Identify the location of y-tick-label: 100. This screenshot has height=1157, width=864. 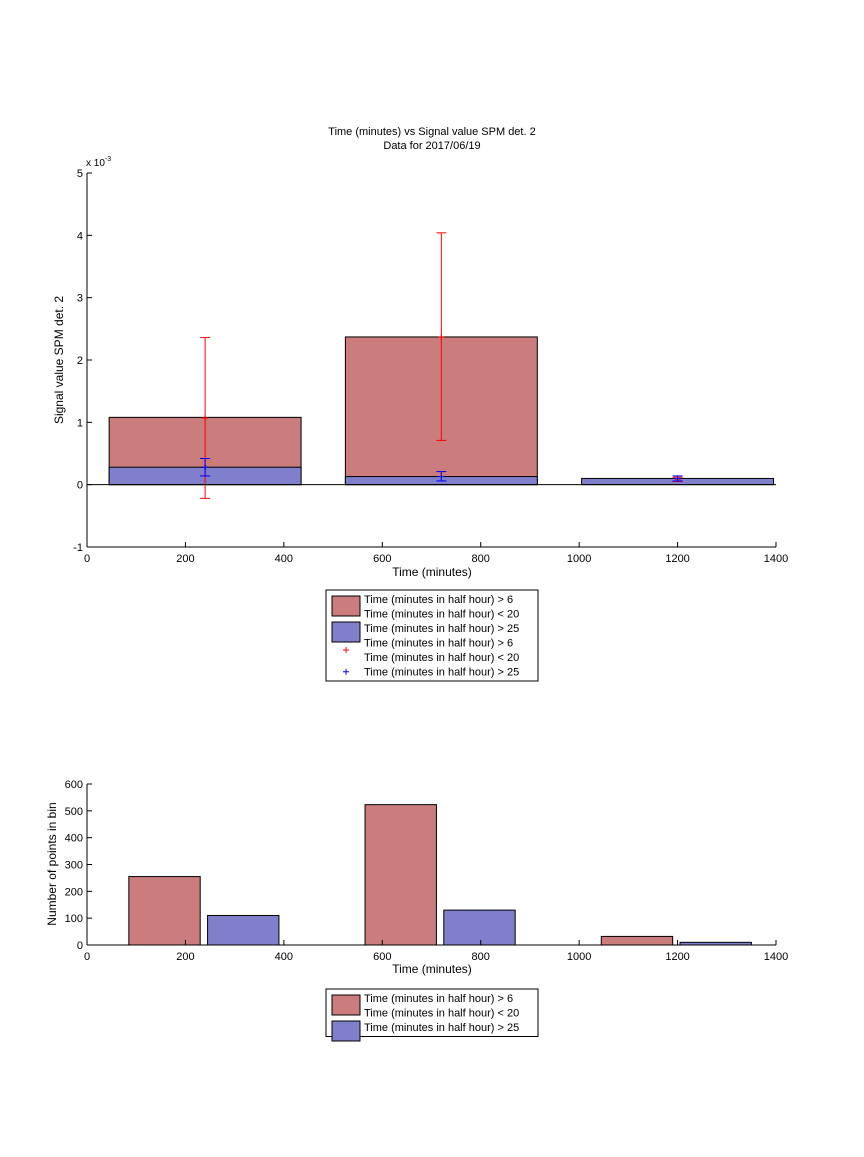
(74, 919).